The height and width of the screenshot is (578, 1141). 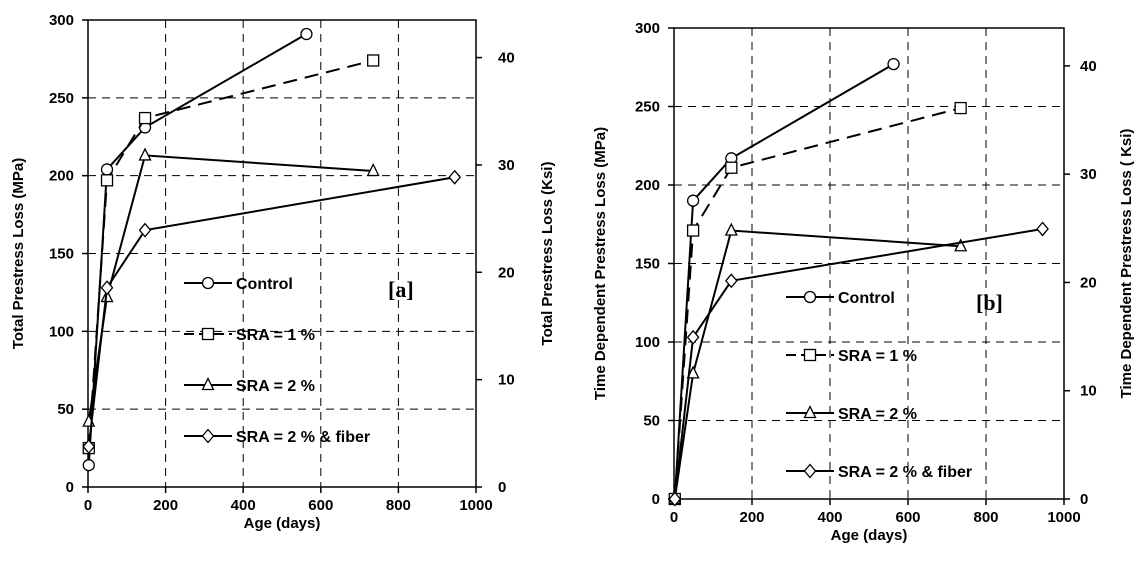 I want to click on legend-entry-label: SRA = 1 %, so click(x=275, y=335).